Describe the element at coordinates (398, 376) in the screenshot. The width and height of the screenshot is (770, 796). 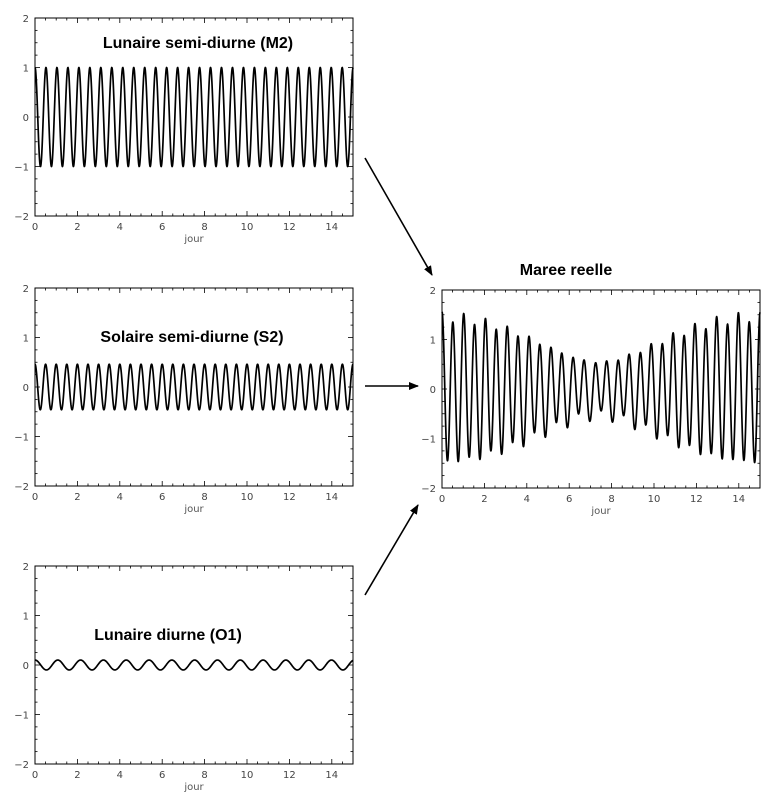
I see `flow-arrows` at that location.